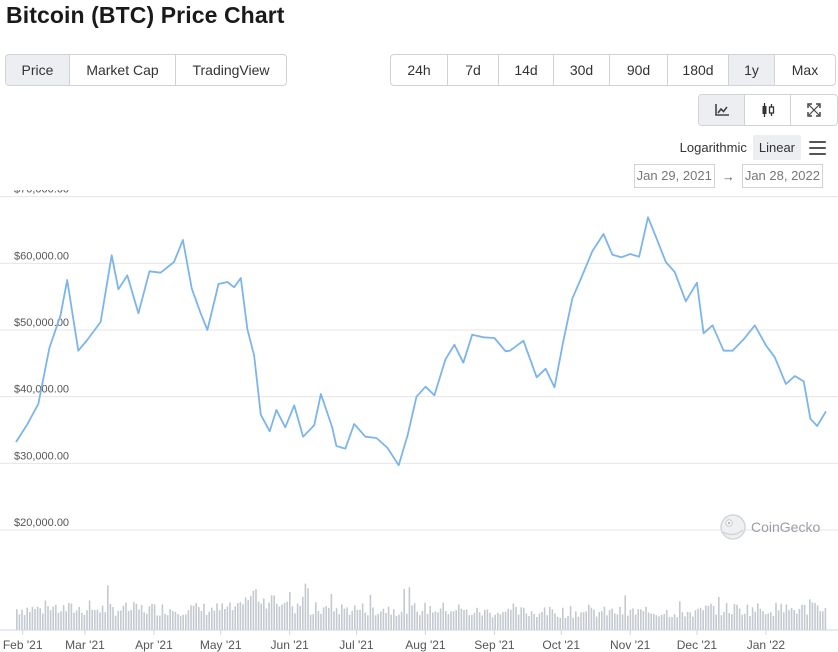 This screenshot has width=838, height=652. What do you see at coordinates (419, 70) in the screenshot?
I see `range-24h: 24h` at bounding box center [419, 70].